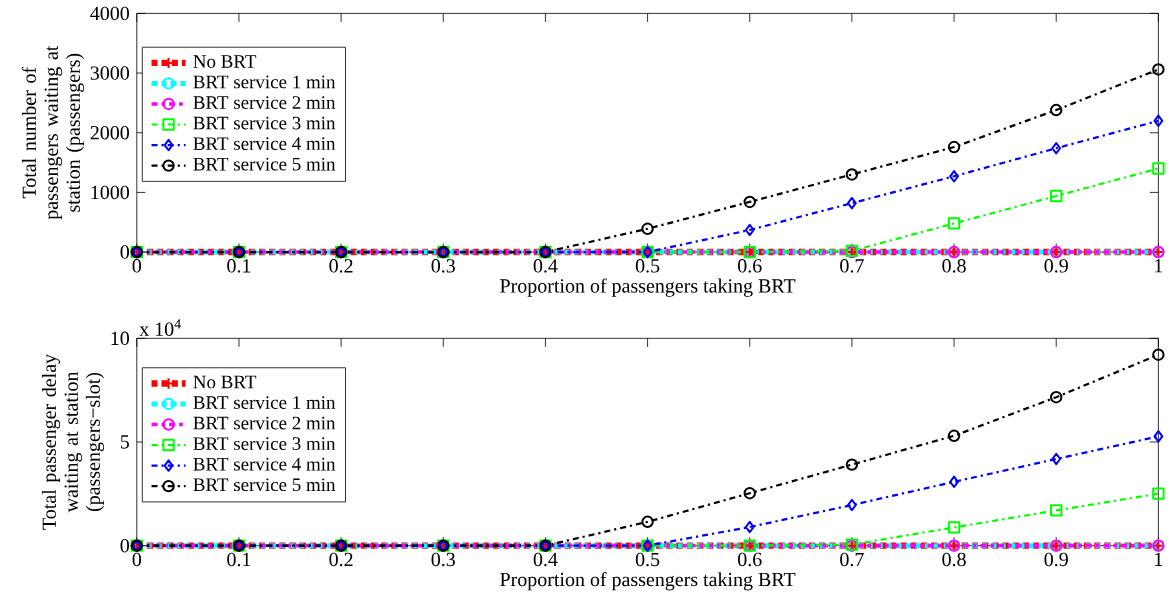 The image size is (1170, 605). Describe the element at coordinates (53, 132) in the screenshot. I see `y-axis-title: Total number of passengers waiting at station (passengers)` at that location.